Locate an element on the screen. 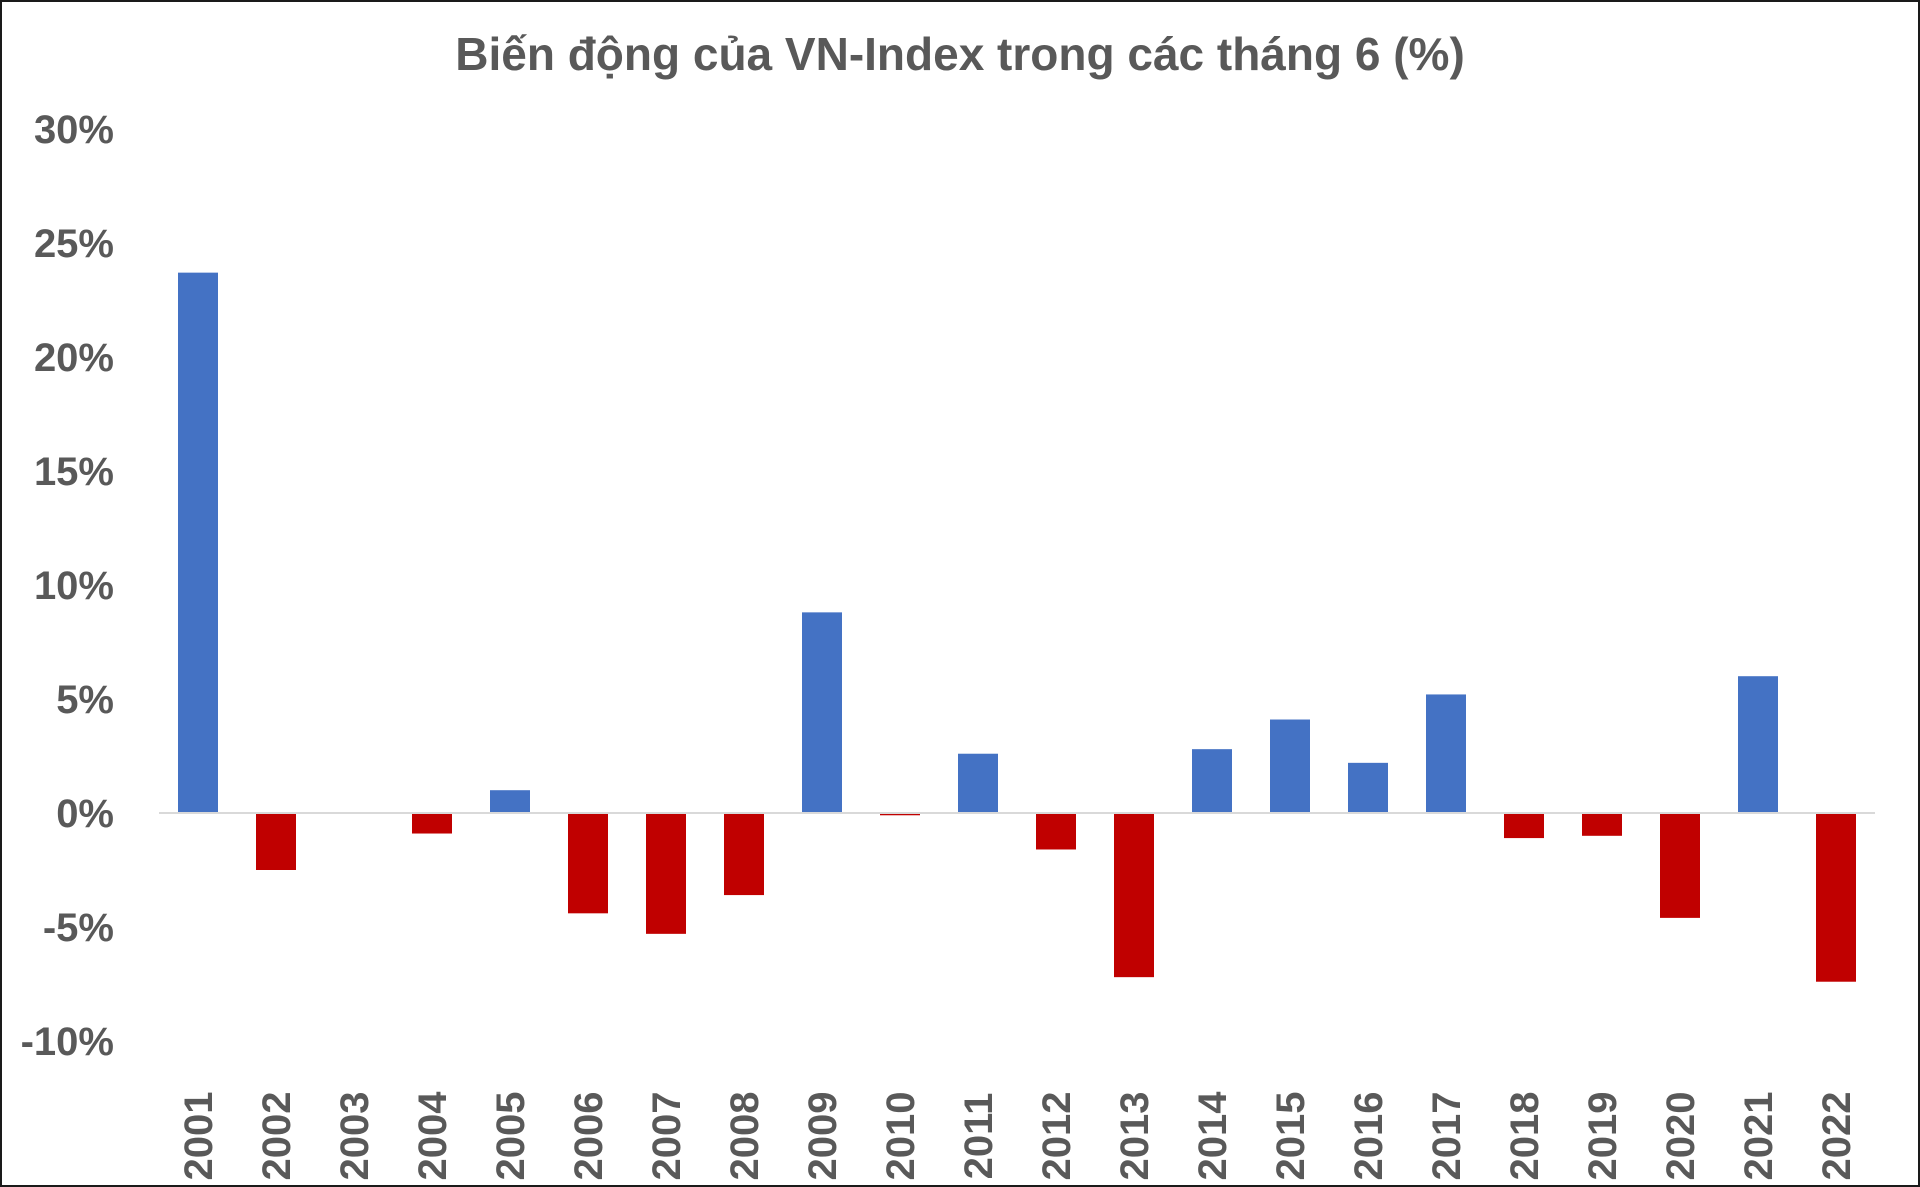  x-tick-label-2011: 2011 is located at coordinates (979, 1136).